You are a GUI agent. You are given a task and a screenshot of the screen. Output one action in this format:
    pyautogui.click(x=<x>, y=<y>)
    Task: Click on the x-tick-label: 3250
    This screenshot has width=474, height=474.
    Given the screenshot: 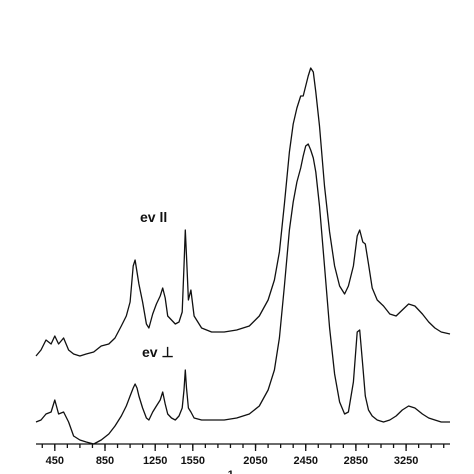 What is the action you would take?
    pyautogui.click(x=406, y=461)
    